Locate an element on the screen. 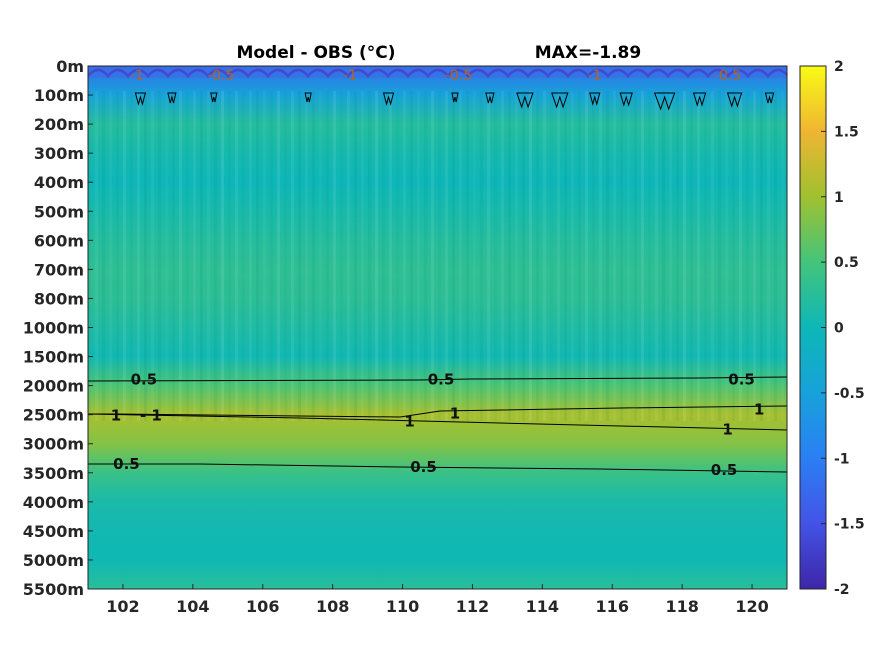 The image size is (875, 656). y-tick-label: 800m is located at coordinates (59, 298).